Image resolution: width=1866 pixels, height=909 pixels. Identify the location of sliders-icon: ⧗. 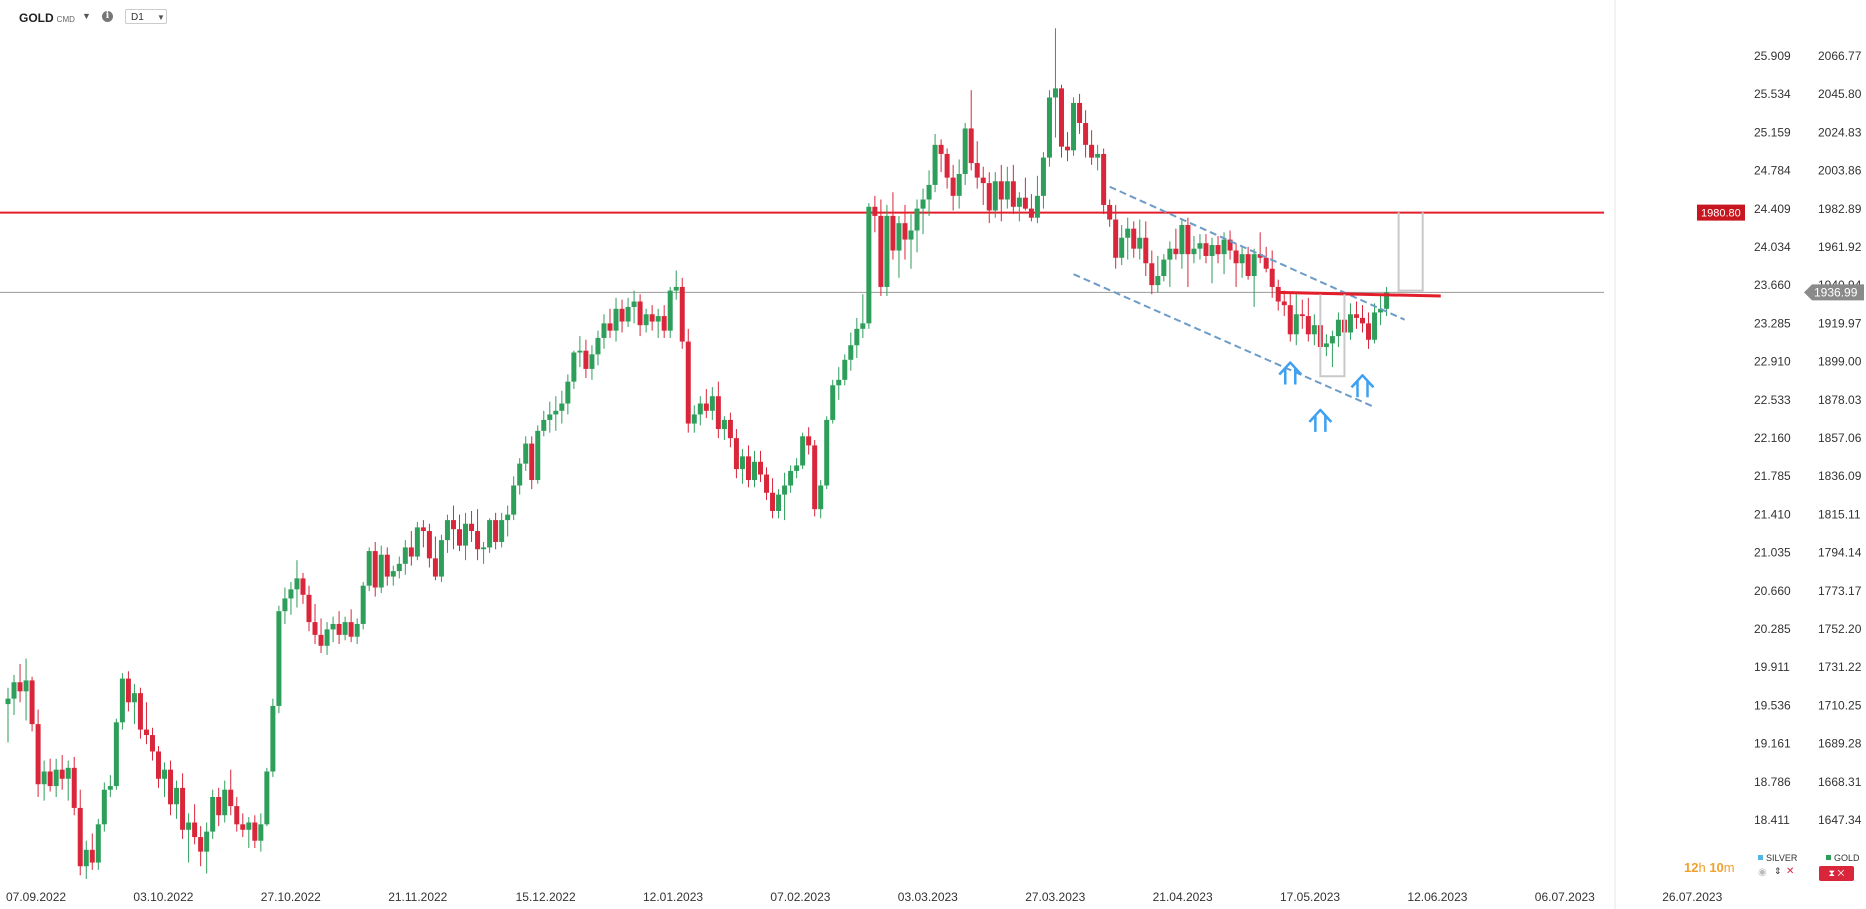
(1831, 873).